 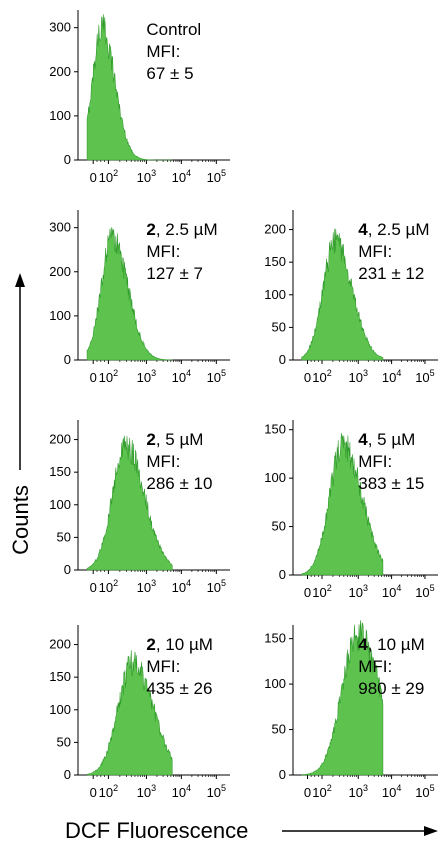 What do you see at coordinates (20, 280) in the screenshot?
I see `y-axis-arrow-head` at bounding box center [20, 280].